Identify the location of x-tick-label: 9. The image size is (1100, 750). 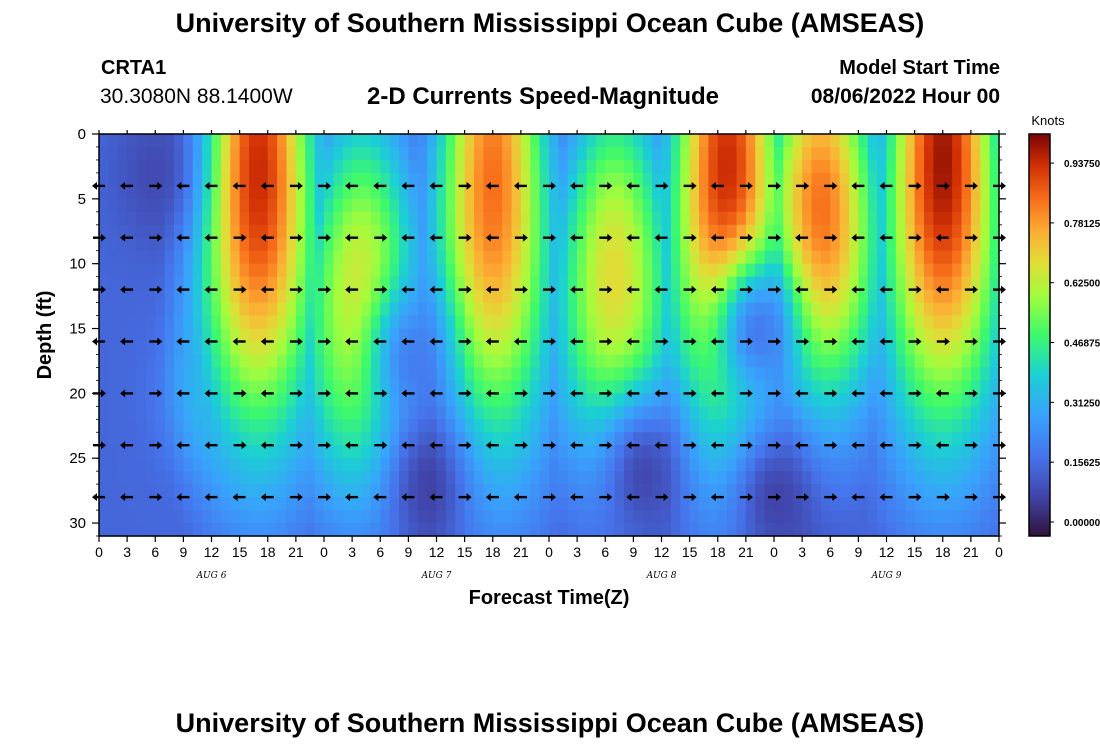
(633, 552).